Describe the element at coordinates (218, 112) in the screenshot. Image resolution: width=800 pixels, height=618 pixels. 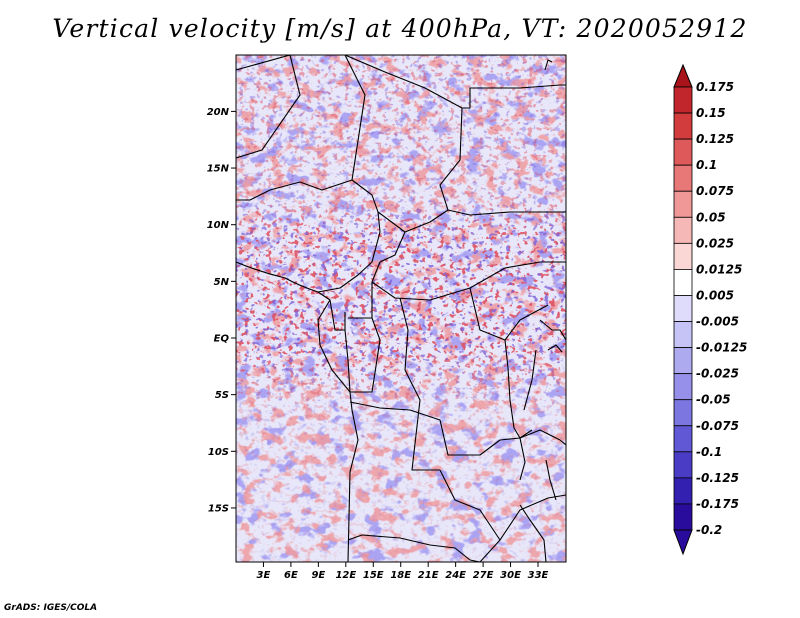
I see `y-tick-label: 20N` at that location.